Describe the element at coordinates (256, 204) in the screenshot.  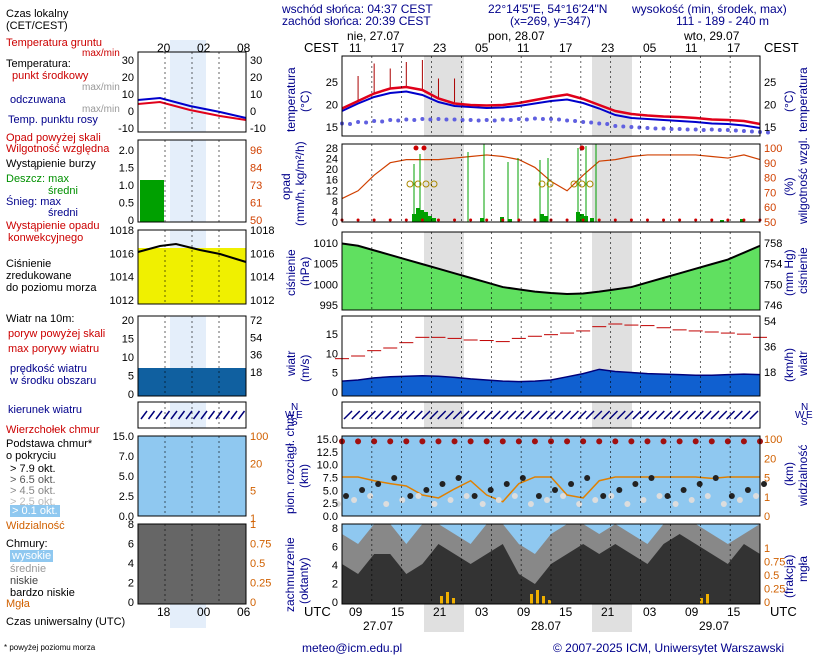
I see `mini-humid-tick: 61` at that location.